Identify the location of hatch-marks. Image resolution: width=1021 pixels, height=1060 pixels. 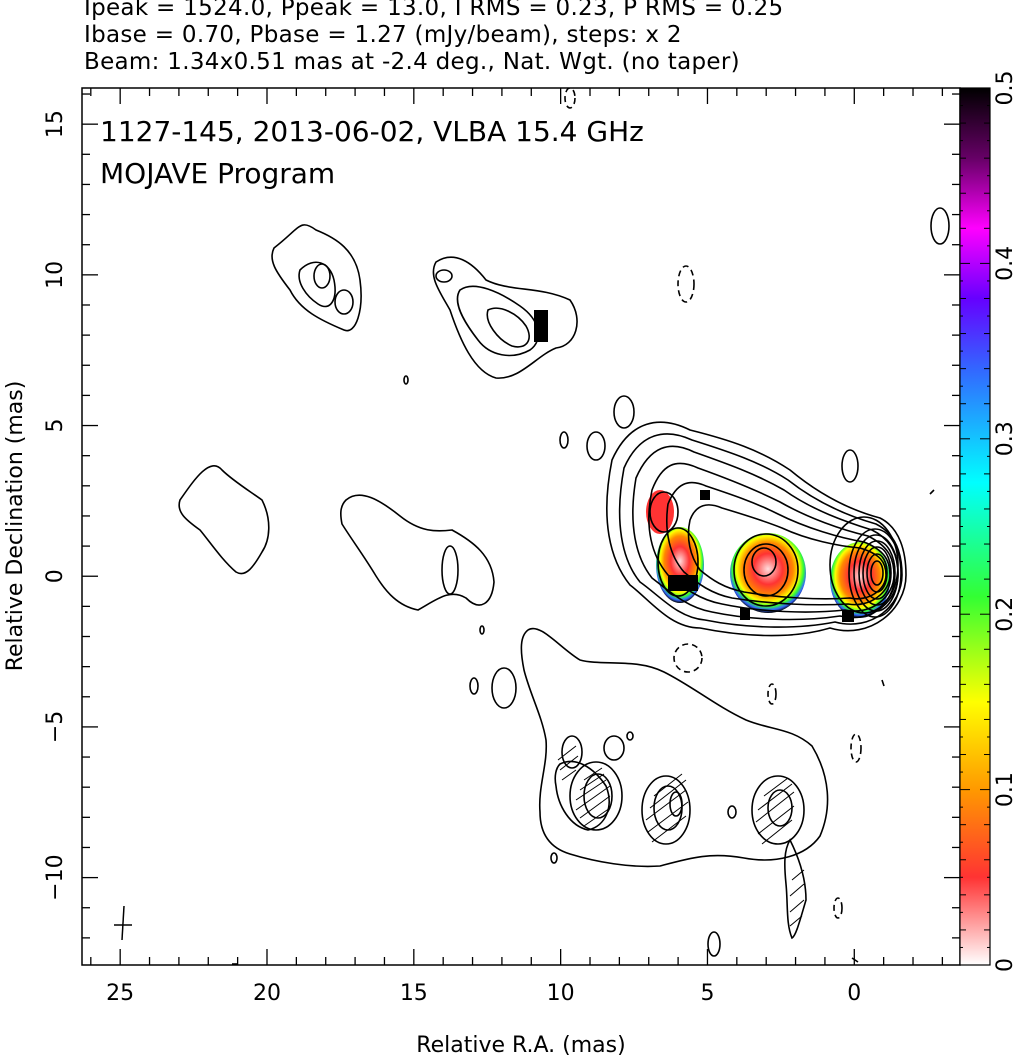
(681, 836).